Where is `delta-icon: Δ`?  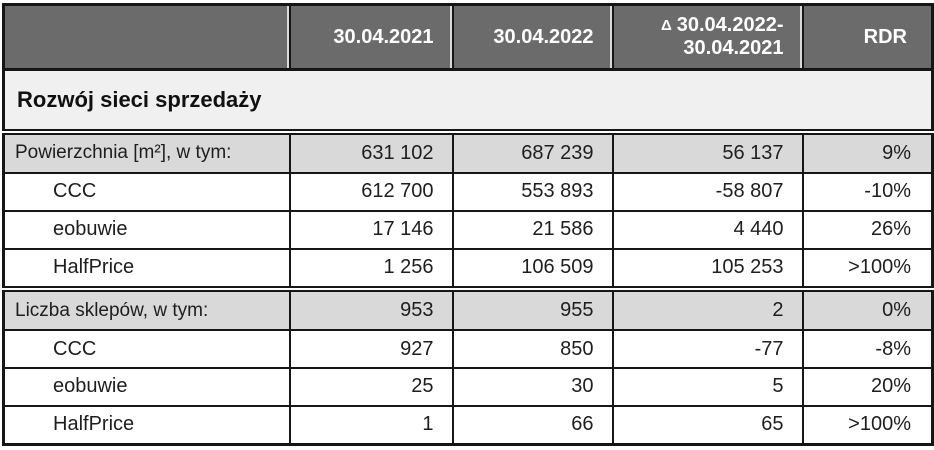
delta-icon: Δ is located at coordinates (666, 25).